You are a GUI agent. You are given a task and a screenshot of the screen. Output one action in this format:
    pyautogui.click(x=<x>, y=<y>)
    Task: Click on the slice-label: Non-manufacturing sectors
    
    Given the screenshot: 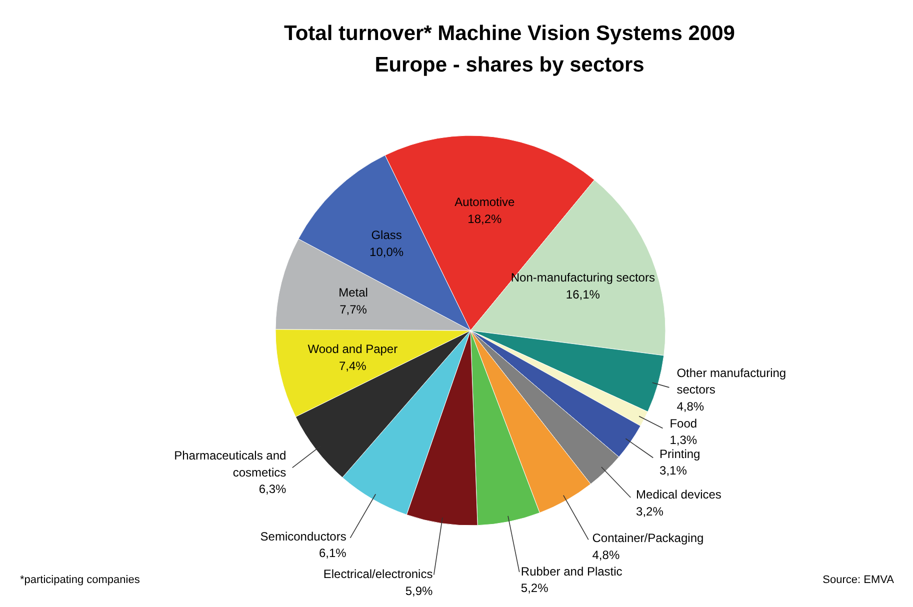 What is the action you would take?
    pyautogui.click(x=582, y=277)
    